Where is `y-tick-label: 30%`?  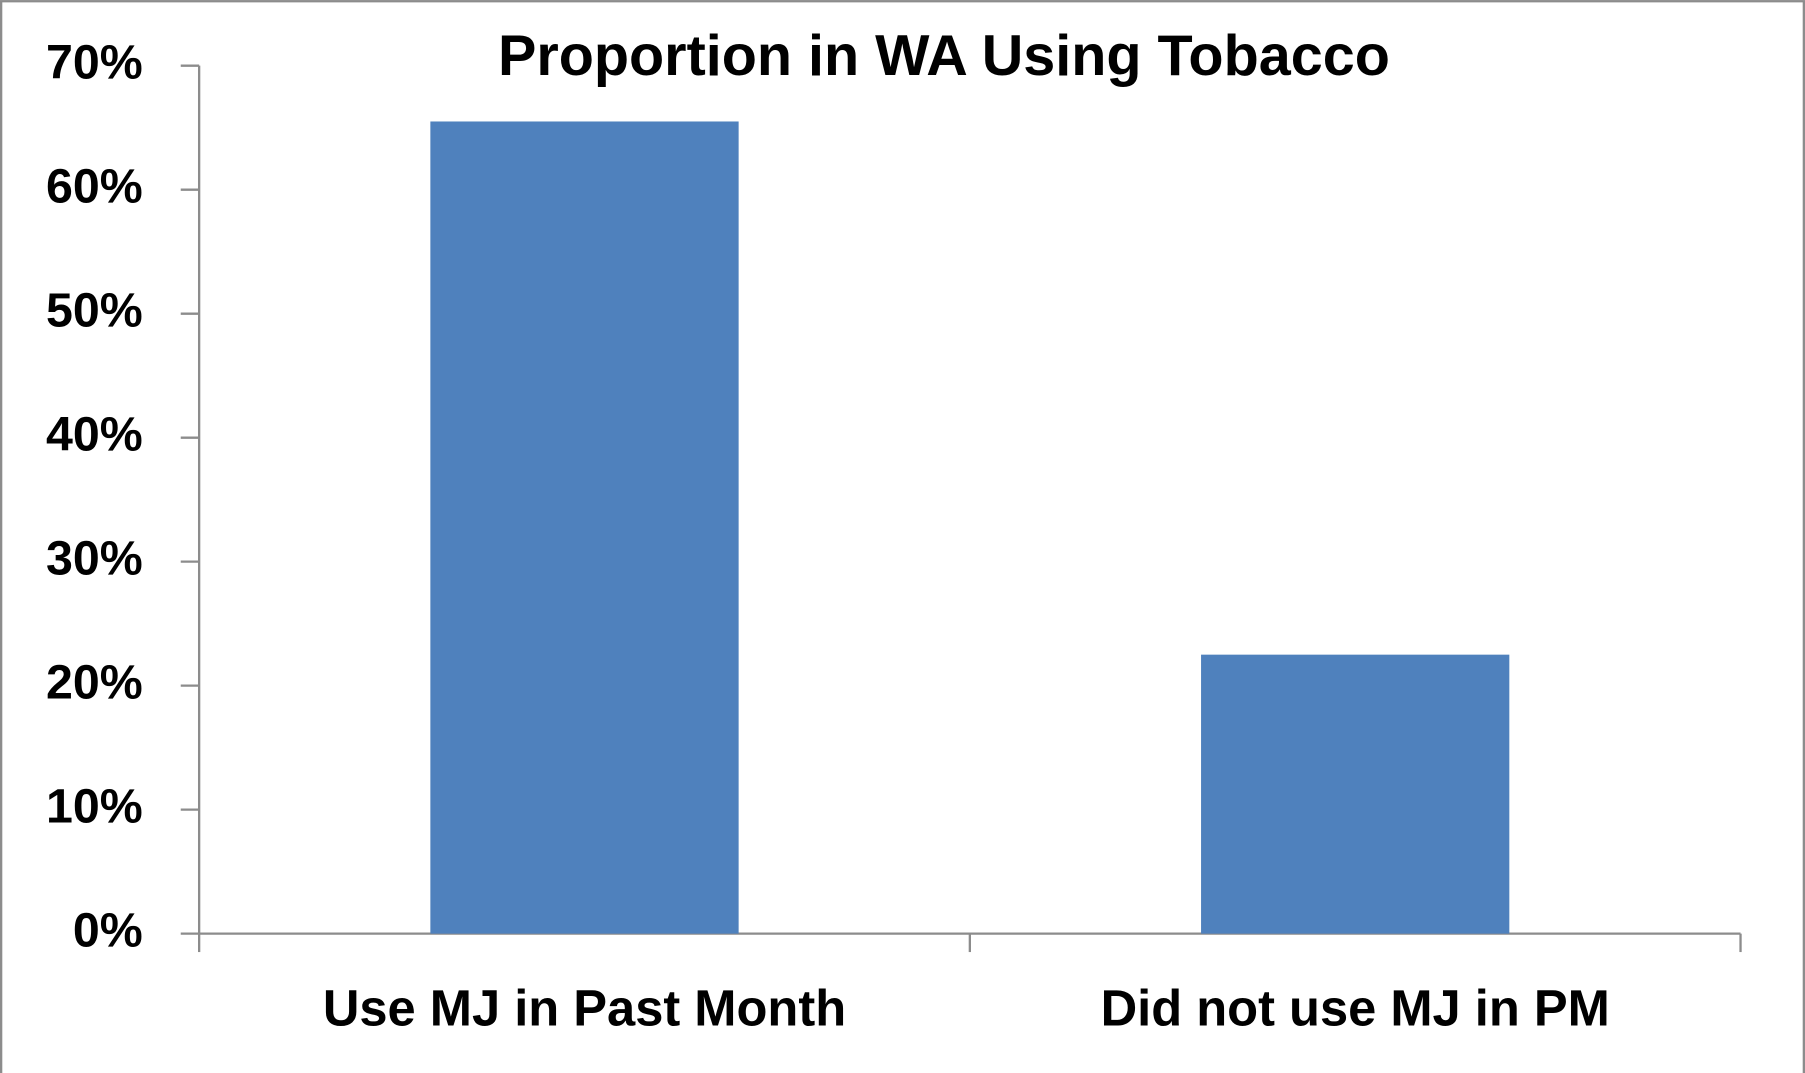 y-tick-label: 30% is located at coordinates (94, 558).